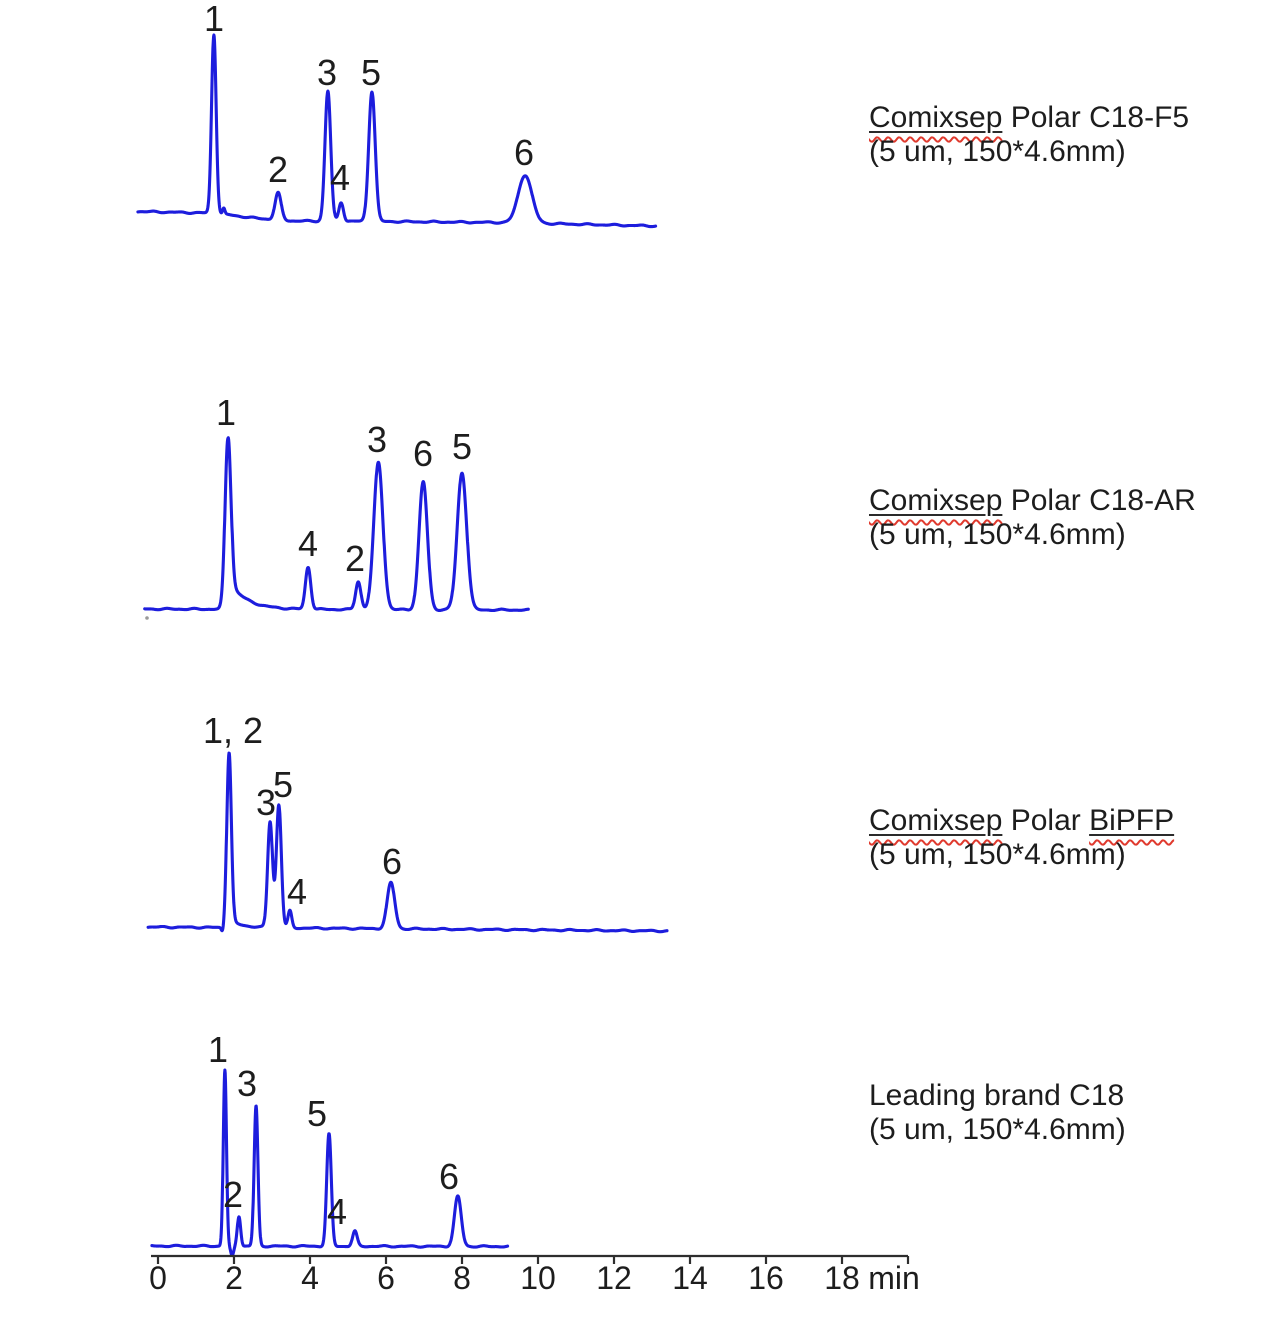 This screenshot has height=1344, width=1279. What do you see at coordinates (330, 1163) in the screenshot?
I see `trace-leading-brand-c18` at bounding box center [330, 1163].